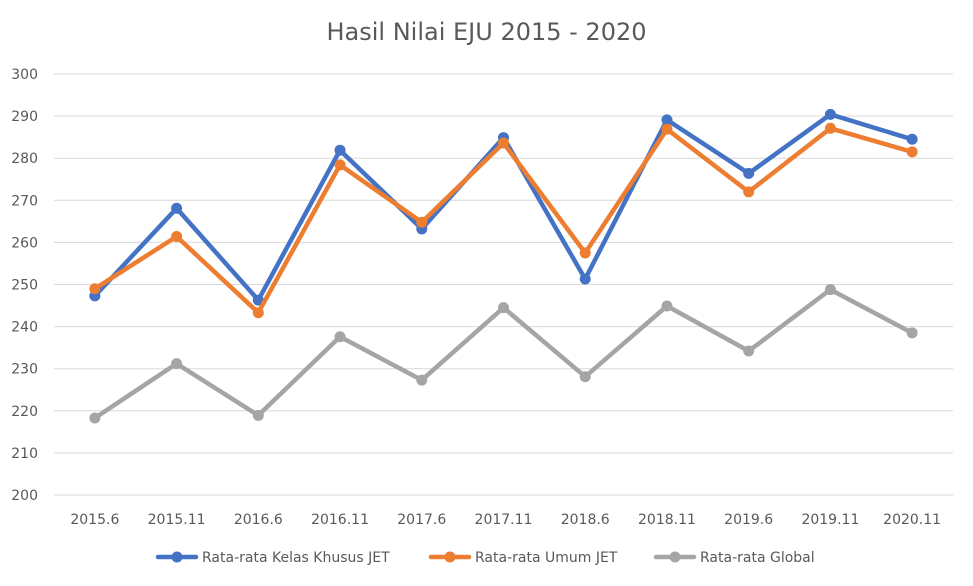 The width and height of the screenshot is (973, 586). Describe the element at coordinates (258, 520) in the screenshot. I see `x-tick-label: 2016.6` at that location.